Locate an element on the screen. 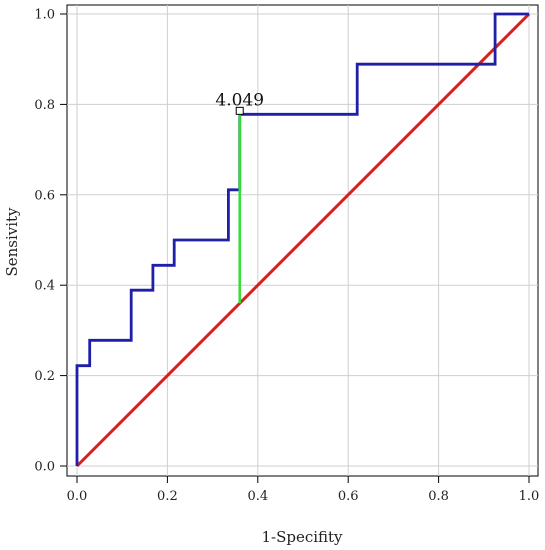 This screenshot has width=545, height=550. y-tick-label: 1.0 is located at coordinates (44, 15).